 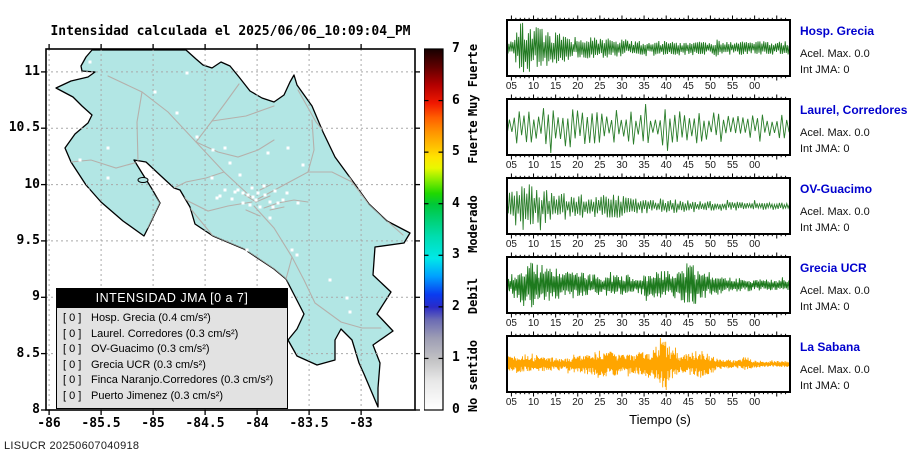 I want to click on x-tick-label: -83, so click(x=361, y=423).